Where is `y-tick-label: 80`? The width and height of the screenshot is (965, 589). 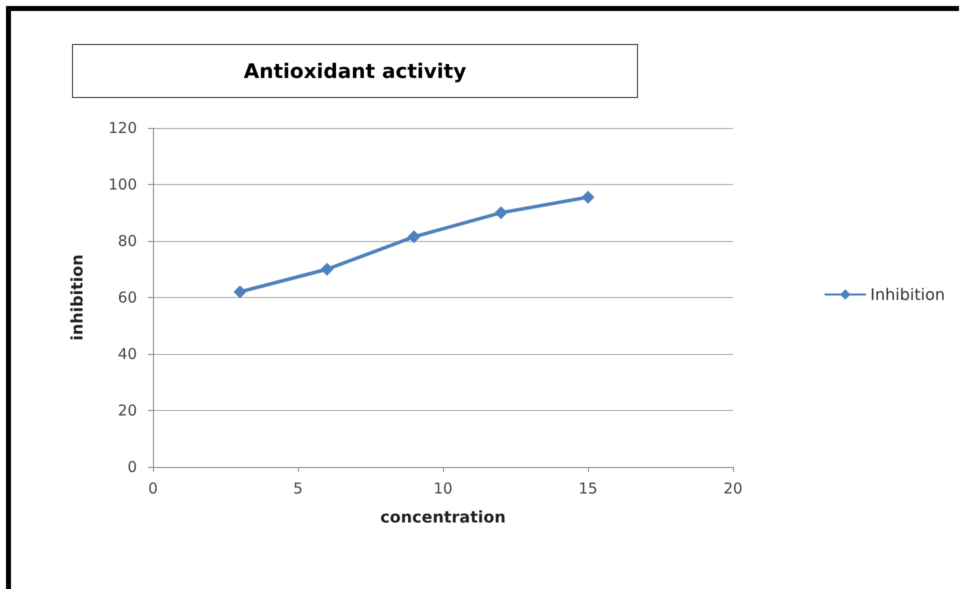 y-tick-label: 80 is located at coordinates (127, 241).